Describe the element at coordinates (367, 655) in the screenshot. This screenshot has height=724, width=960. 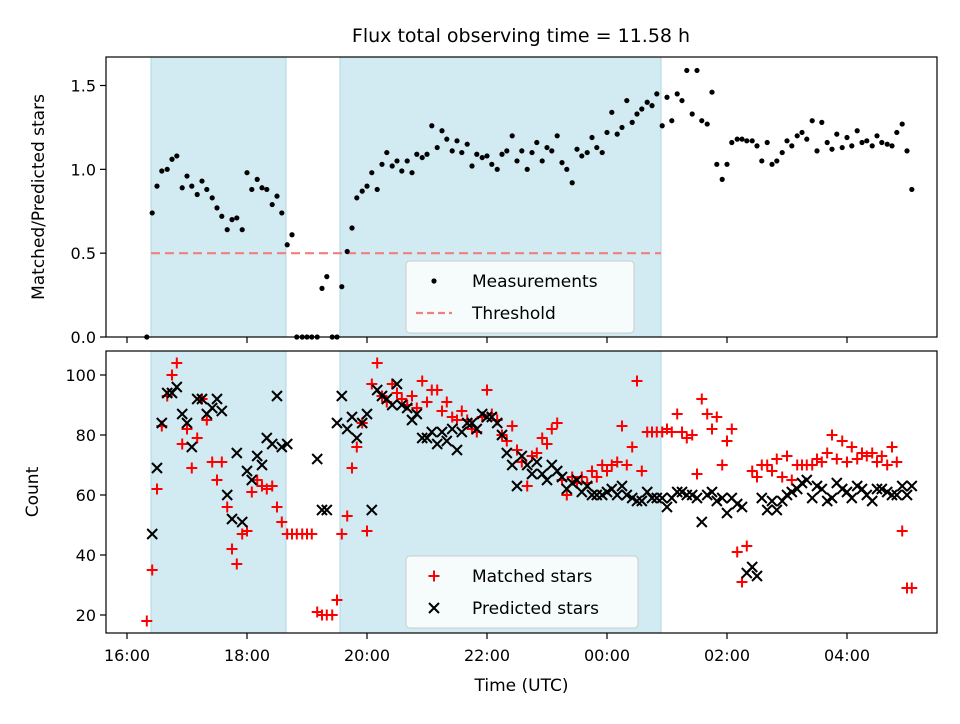
I see `x-tick-label: 20:00` at that location.